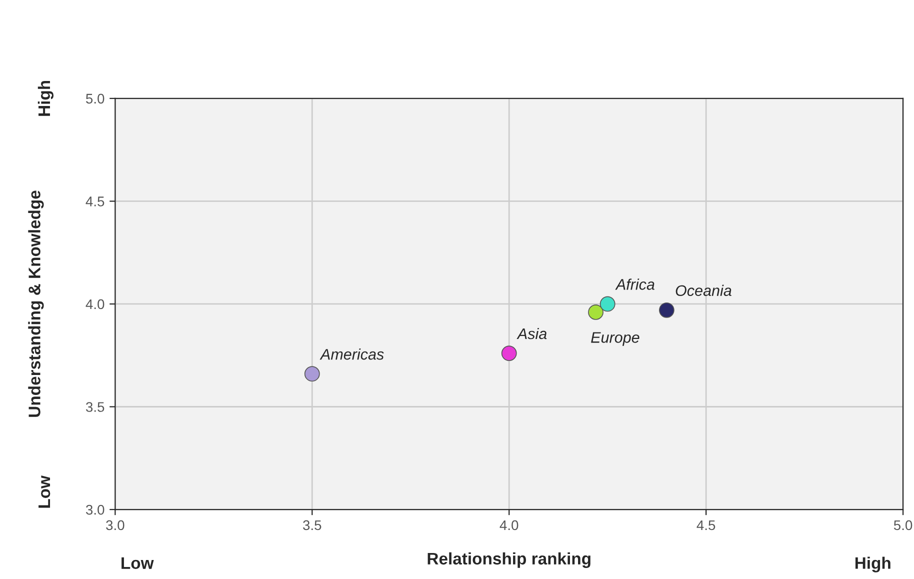 The image size is (914, 579). What do you see at coordinates (634, 284) in the screenshot?
I see `series-label: Africa` at bounding box center [634, 284].